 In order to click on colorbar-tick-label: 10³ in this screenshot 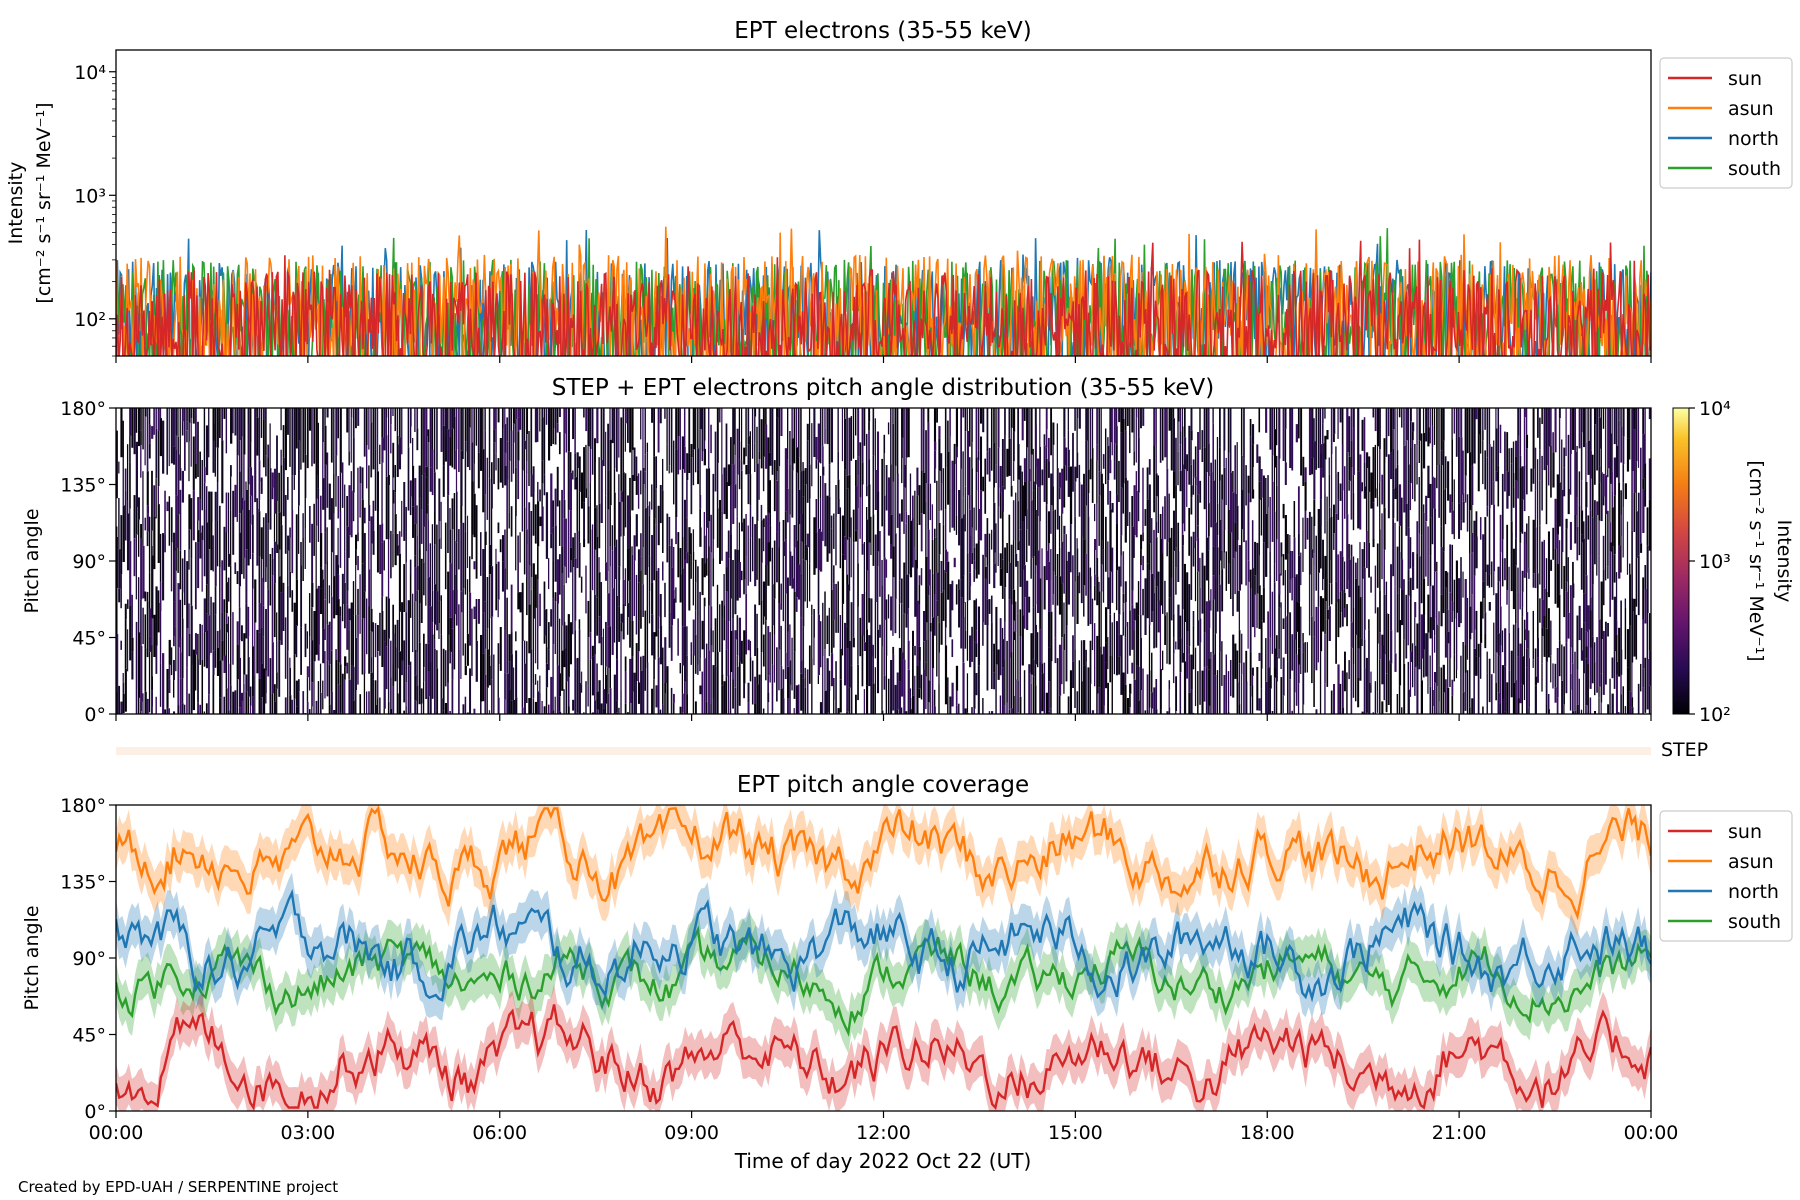, I will do `click(1715, 562)`.